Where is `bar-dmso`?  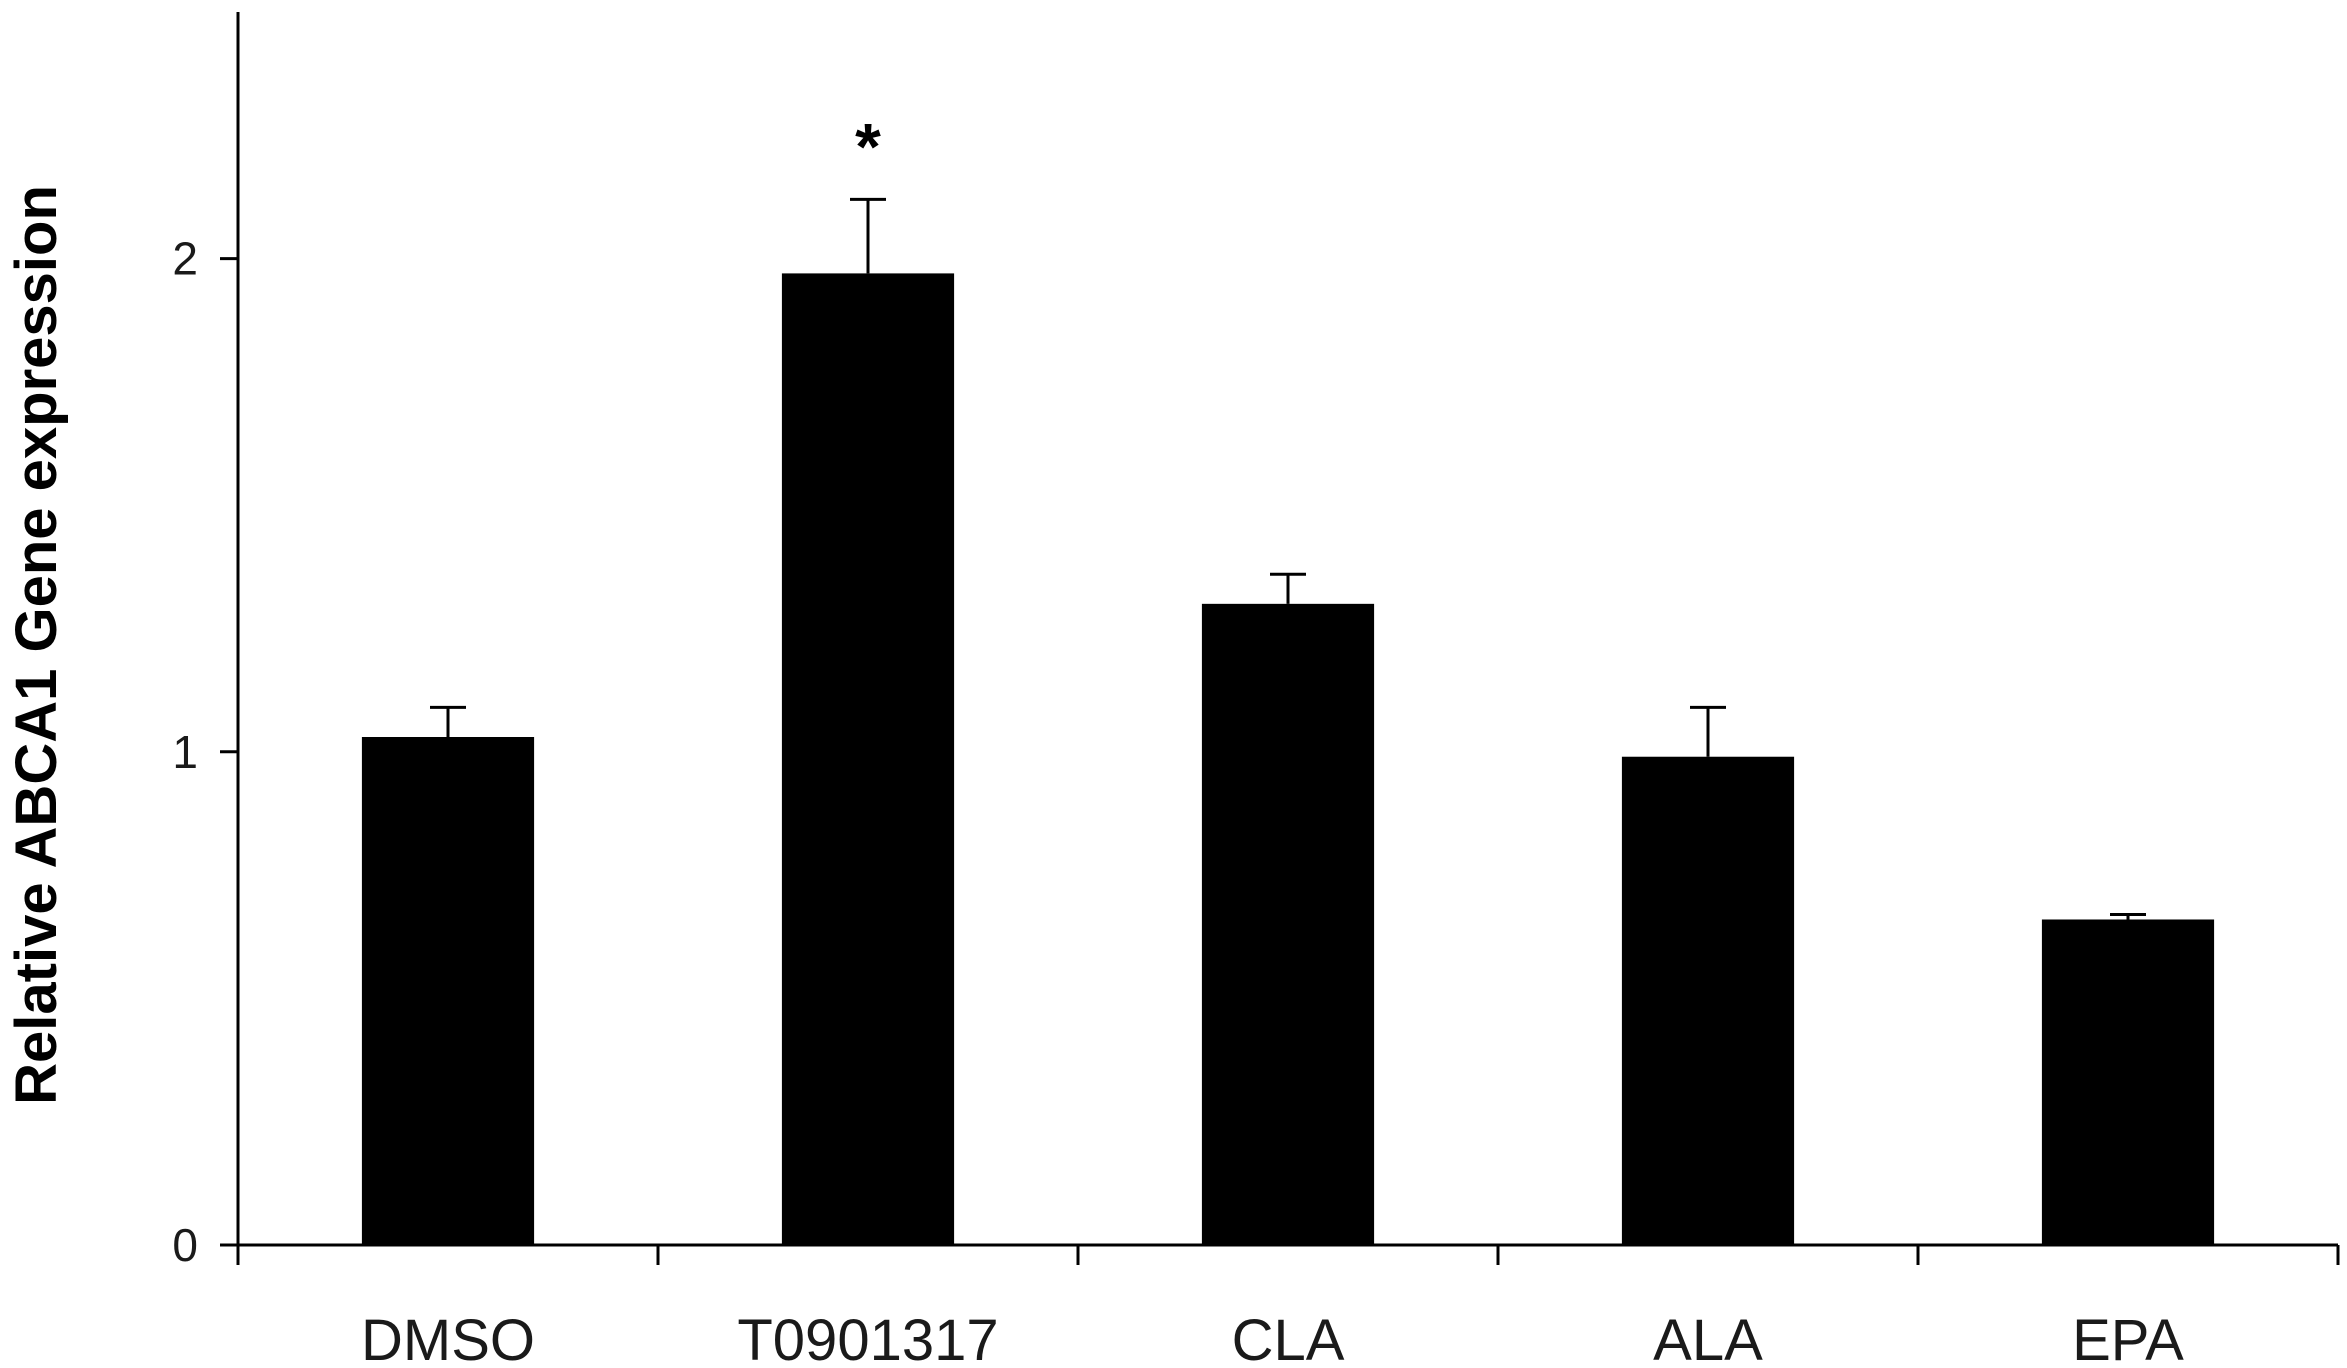 bar-dmso is located at coordinates (448, 991).